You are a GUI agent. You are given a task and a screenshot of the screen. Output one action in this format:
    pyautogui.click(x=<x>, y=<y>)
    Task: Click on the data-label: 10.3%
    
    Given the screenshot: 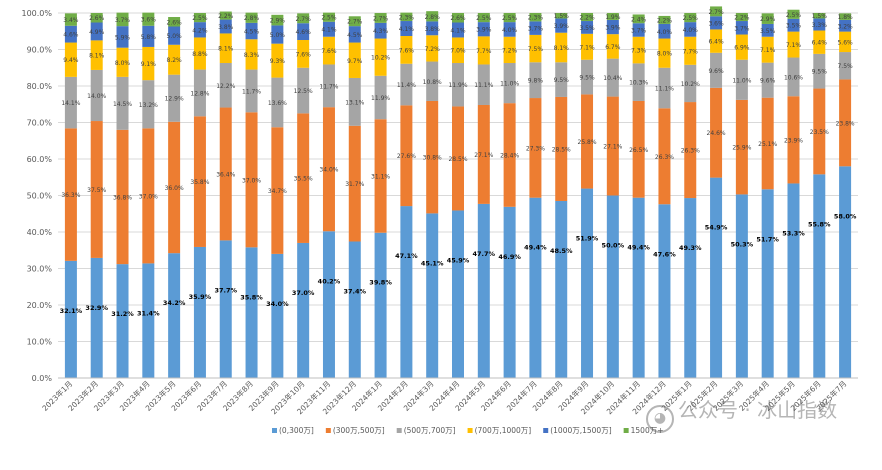 What is the action you would take?
    pyautogui.click(x=638, y=83)
    